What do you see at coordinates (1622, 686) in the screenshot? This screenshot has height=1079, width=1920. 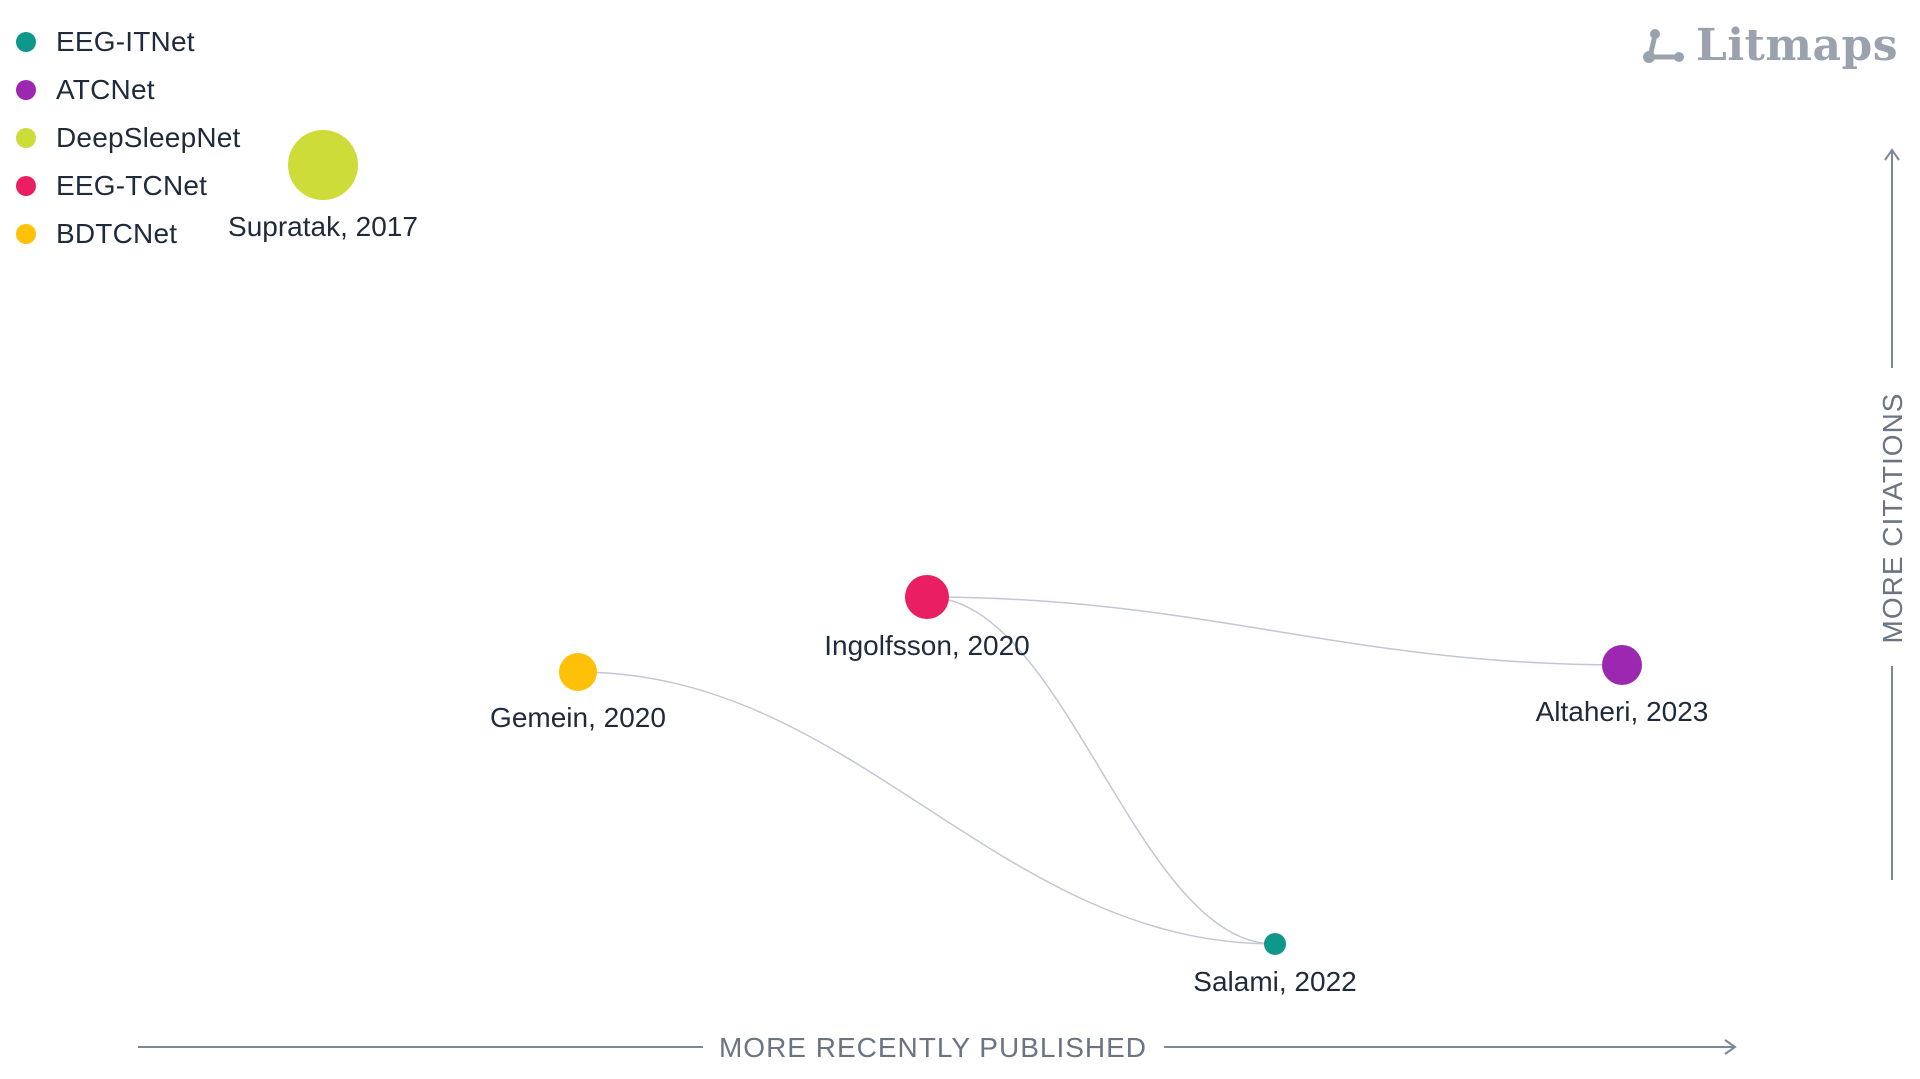 I see `paper-node-altaheri: Altaheri, 2023` at bounding box center [1622, 686].